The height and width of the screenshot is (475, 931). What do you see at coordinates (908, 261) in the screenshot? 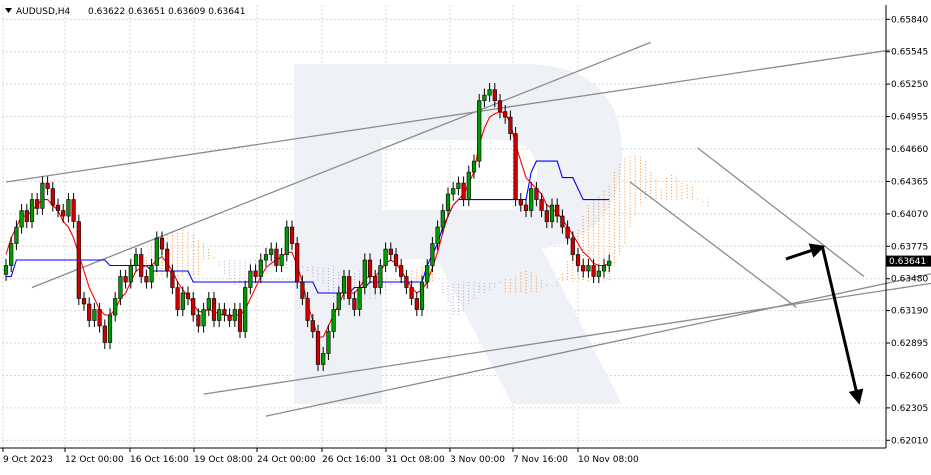
I see `current-price-box` at bounding box center [908, 261].